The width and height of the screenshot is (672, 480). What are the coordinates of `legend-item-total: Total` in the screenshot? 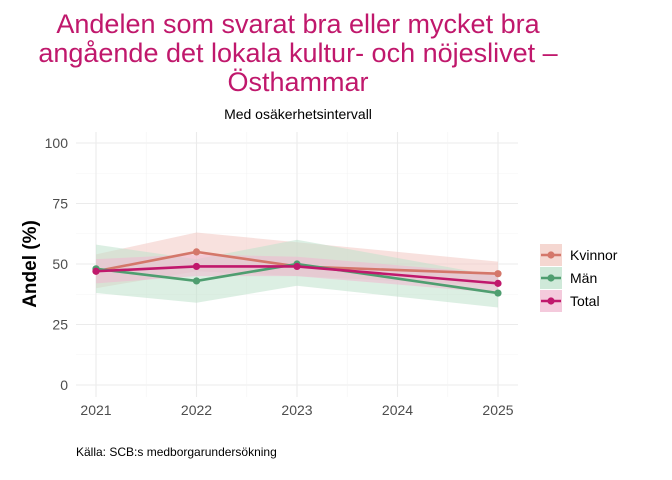 It's located at (570, 301).